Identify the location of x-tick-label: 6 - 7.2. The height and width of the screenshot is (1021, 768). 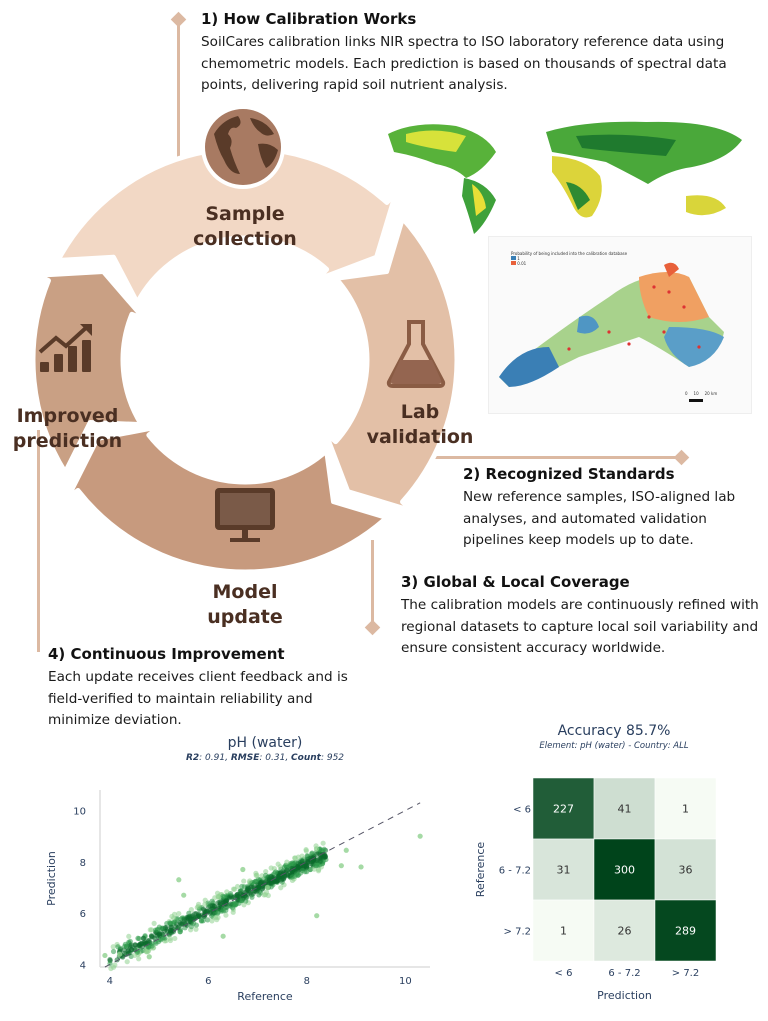
(624, 973).